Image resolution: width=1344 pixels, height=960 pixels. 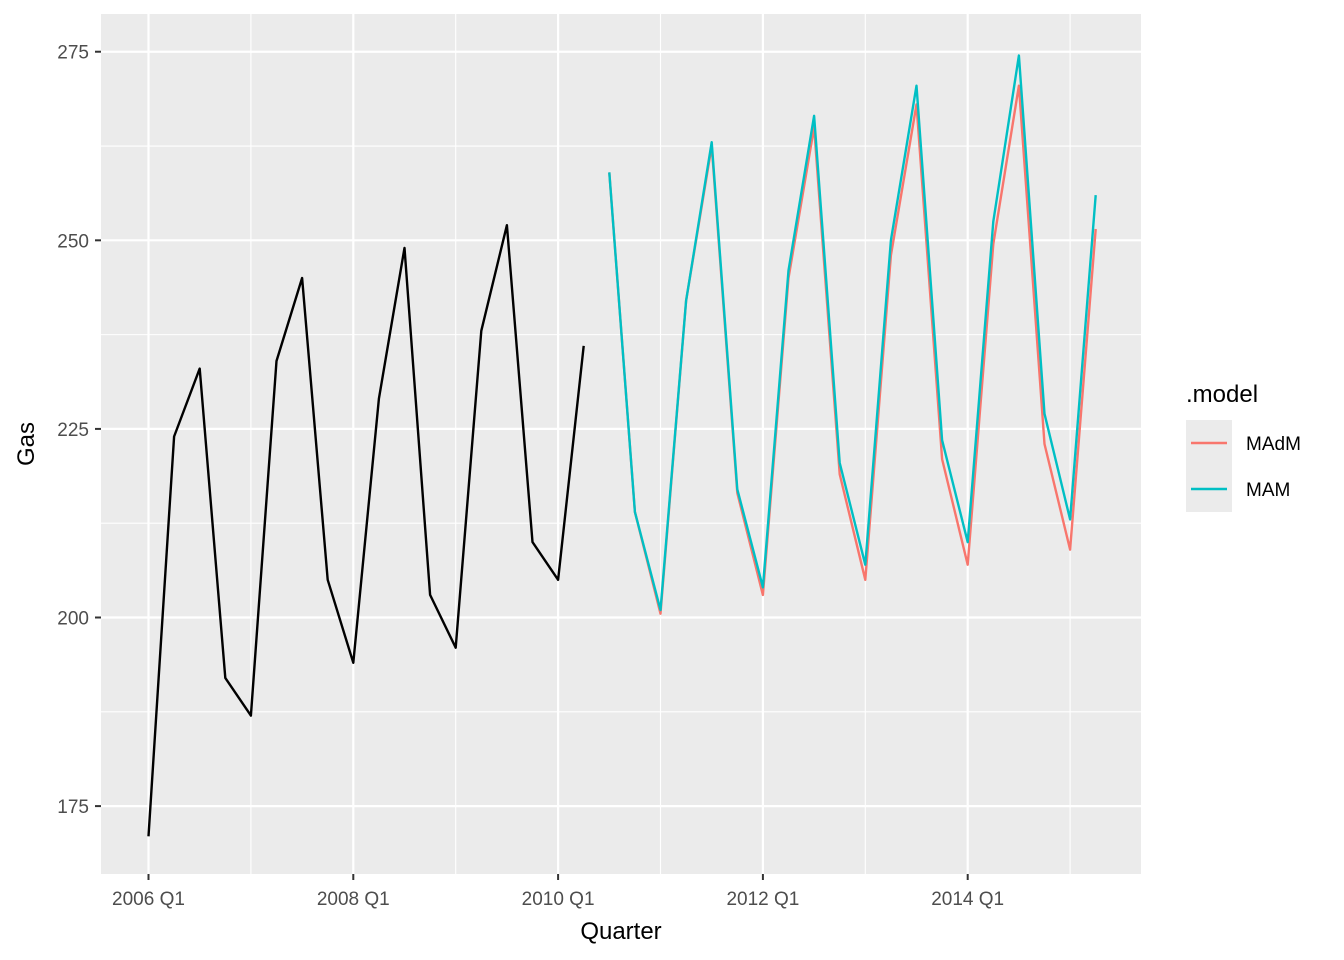 I want to click on y-tick-label: 275, so click(x=73, y=53).